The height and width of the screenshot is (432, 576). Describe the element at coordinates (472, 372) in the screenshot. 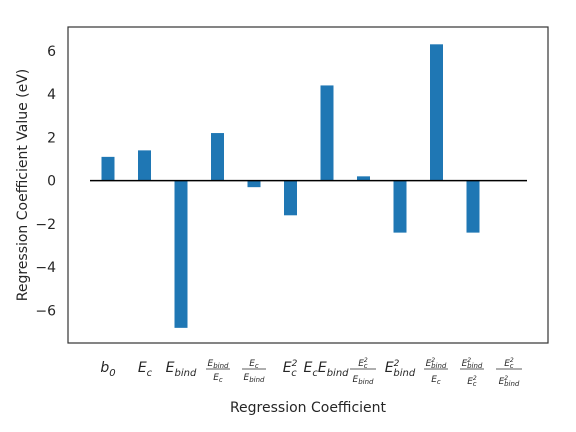

I see `x-tick-Ebind2-over-Ec2: E2 bind E2 c` at that location.